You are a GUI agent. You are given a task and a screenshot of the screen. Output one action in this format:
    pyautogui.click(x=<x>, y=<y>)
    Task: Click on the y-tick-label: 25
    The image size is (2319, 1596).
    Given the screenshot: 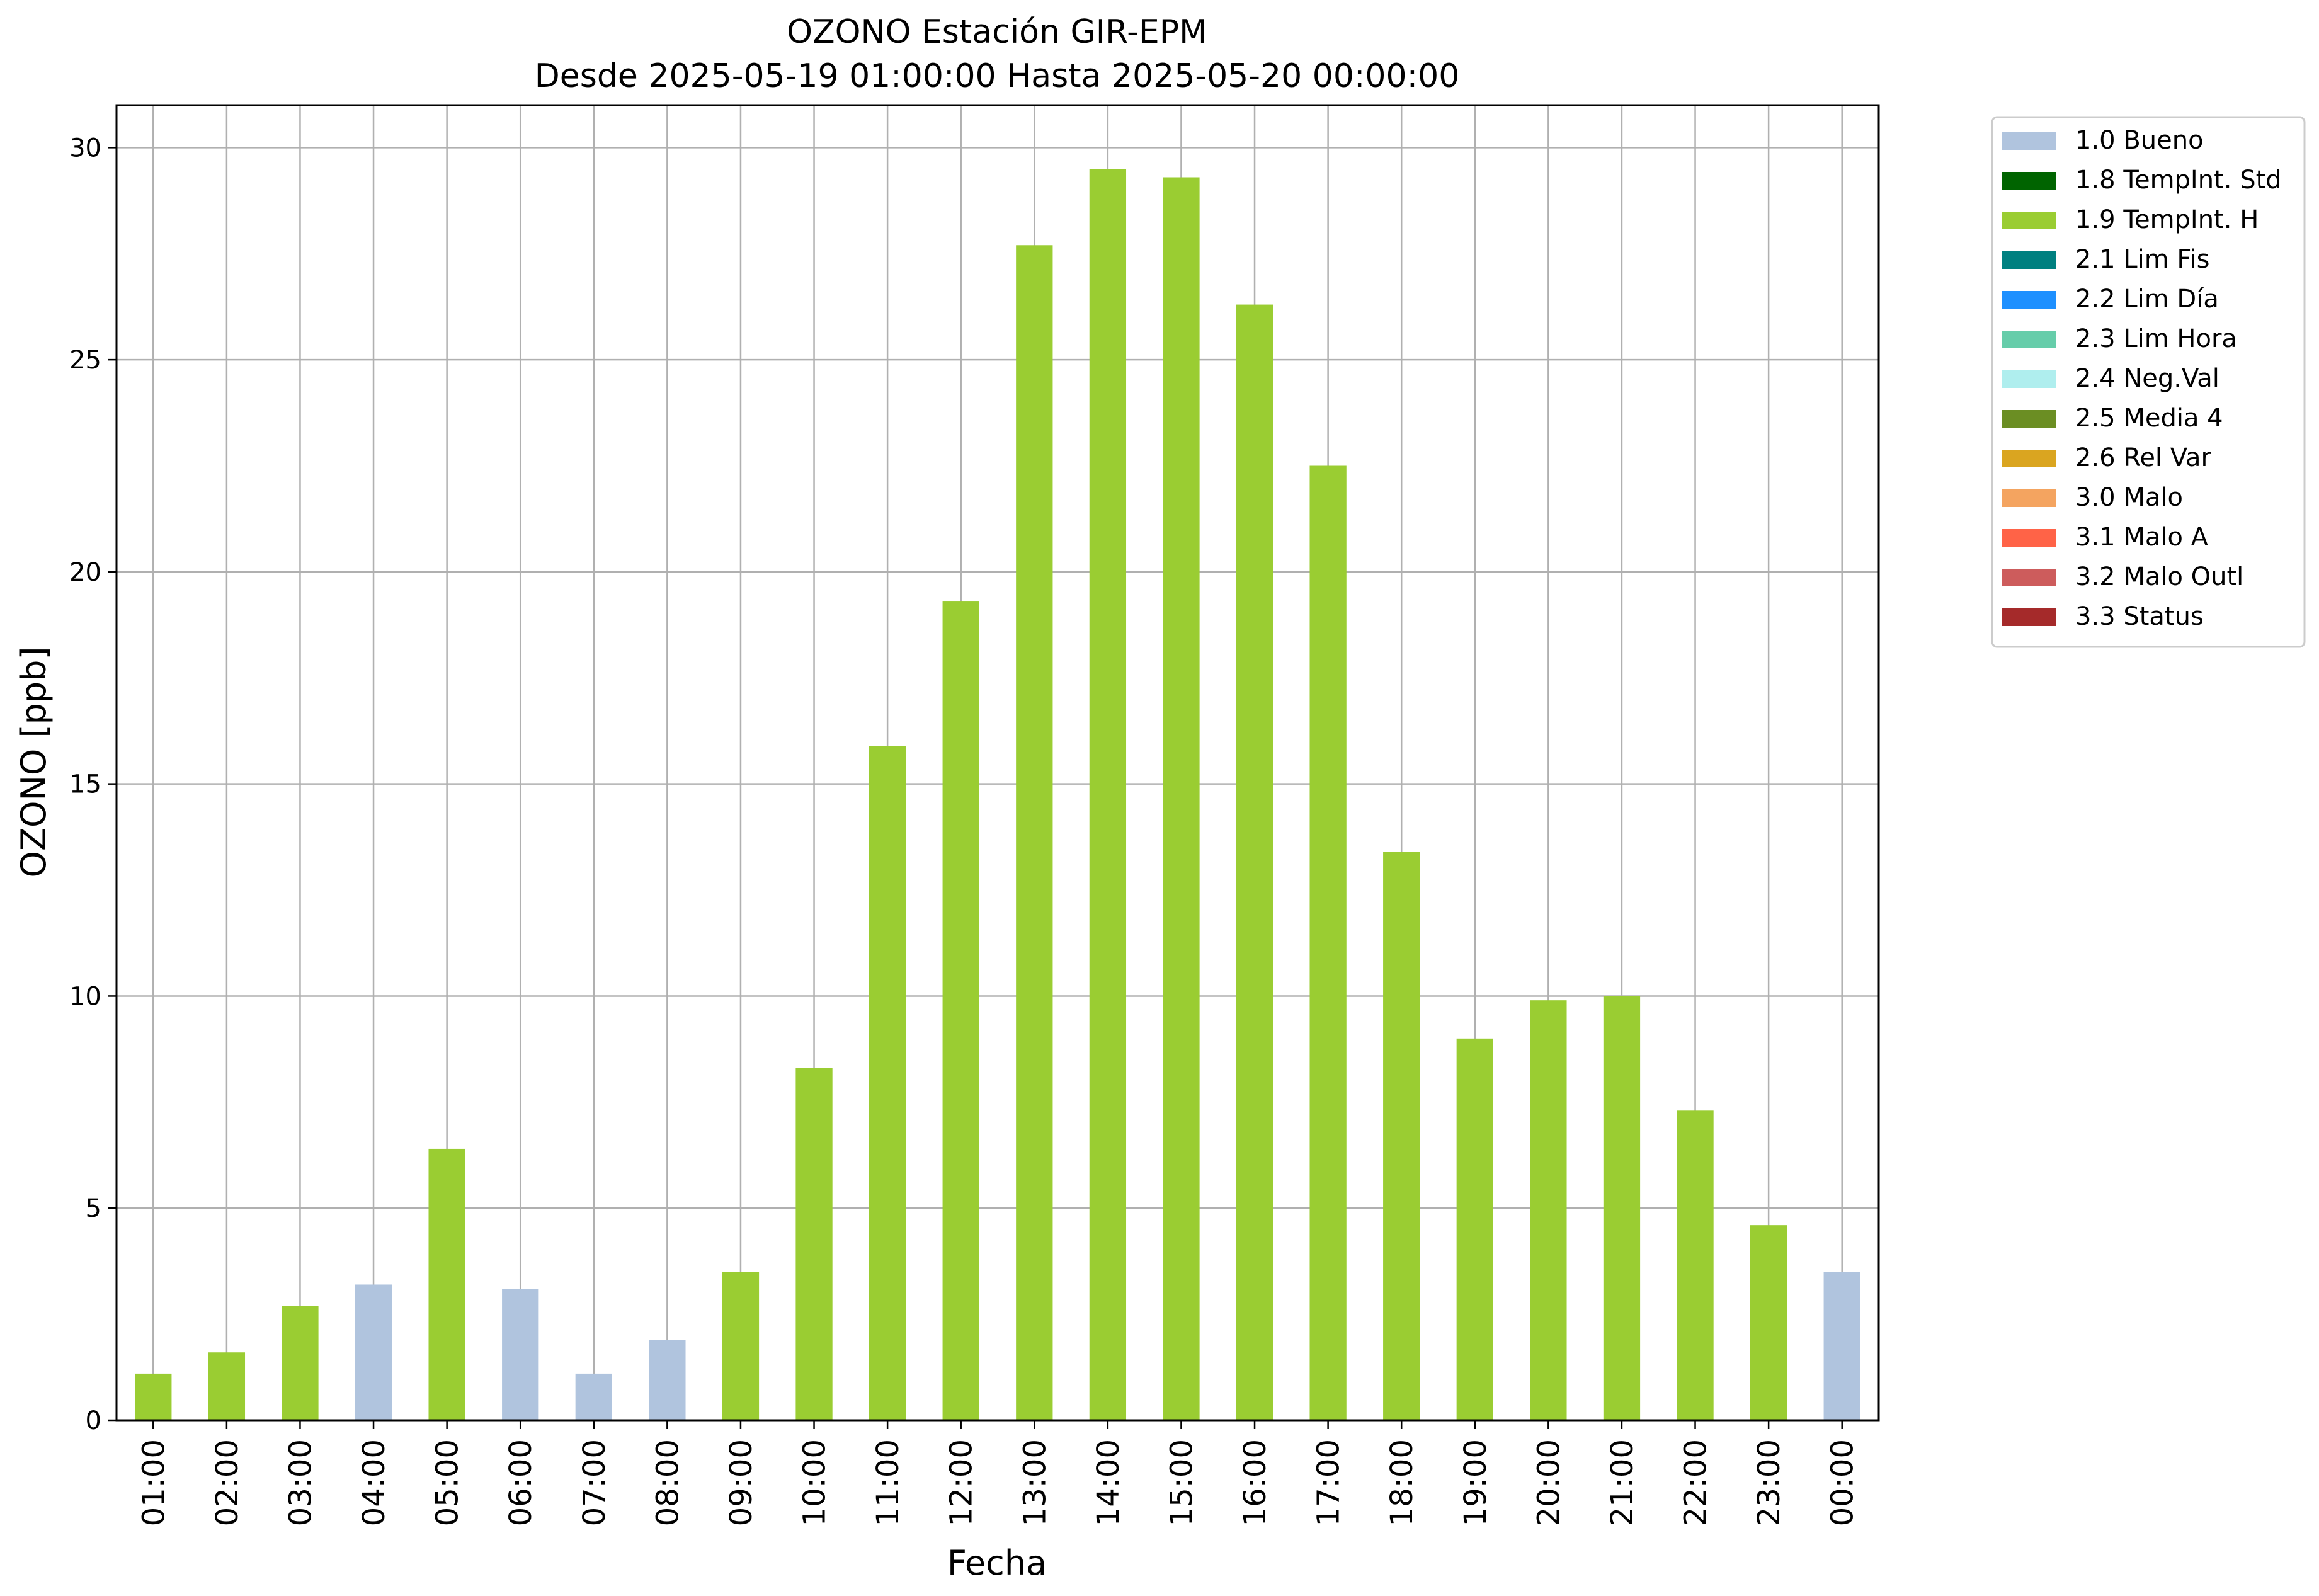 What is the action you would take?
    pyautogui.click(x=85, y=360)
    